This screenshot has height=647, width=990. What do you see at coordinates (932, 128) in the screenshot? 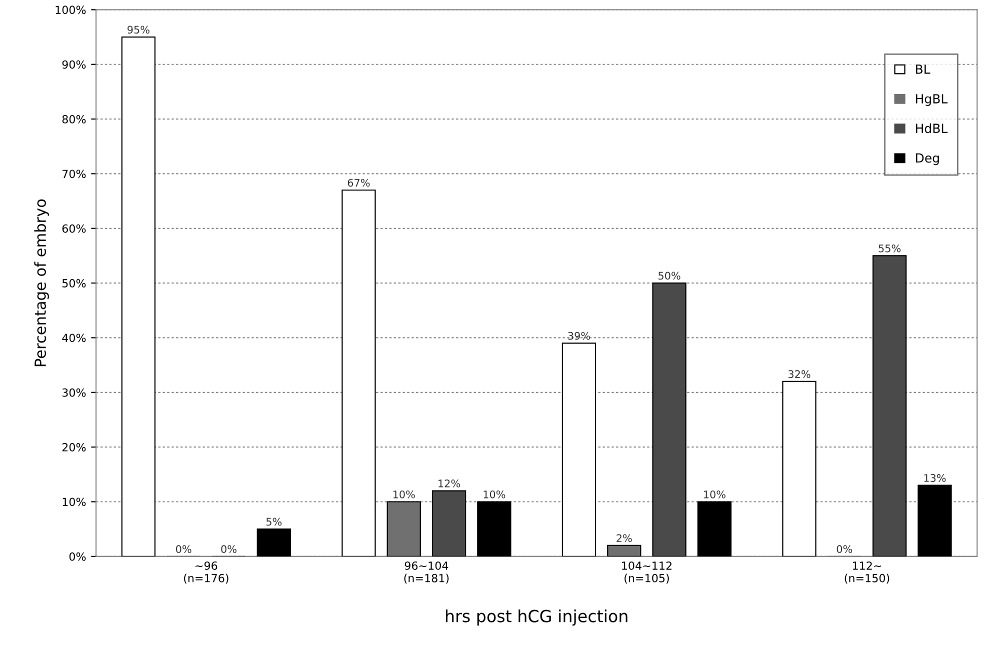
I see `legend-label: HdBL` at bounding box center [932, 128].